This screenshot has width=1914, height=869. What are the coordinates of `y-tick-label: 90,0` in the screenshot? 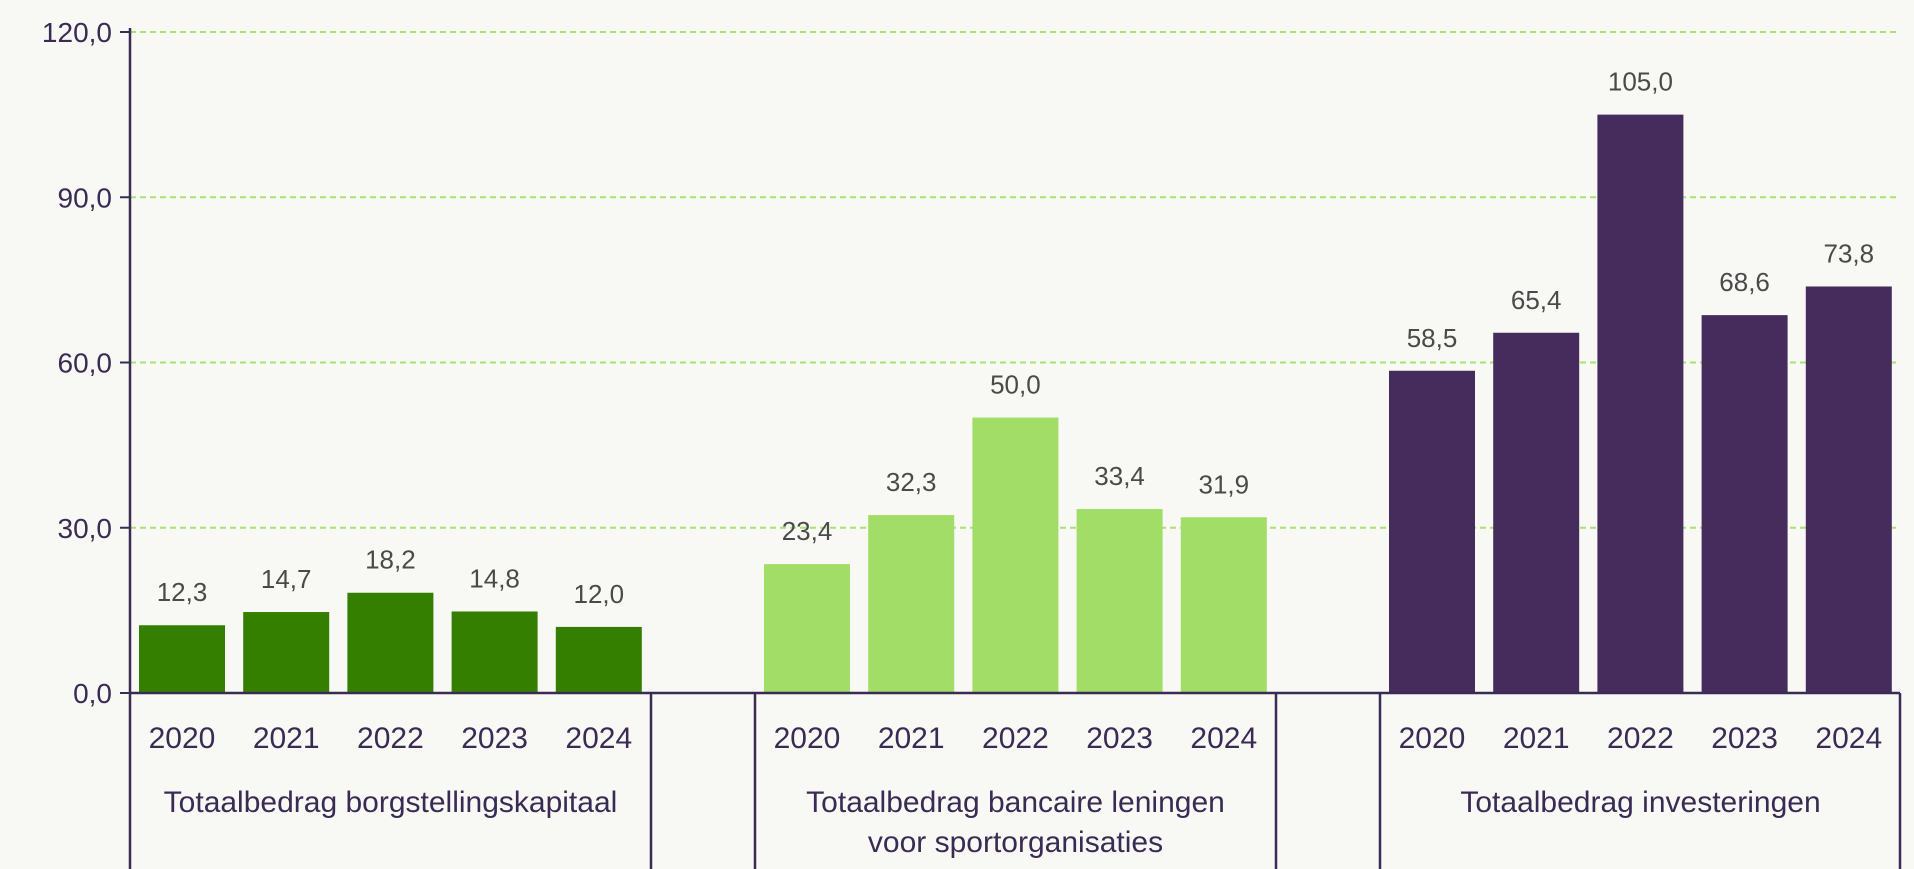 It's located at (85, 197).